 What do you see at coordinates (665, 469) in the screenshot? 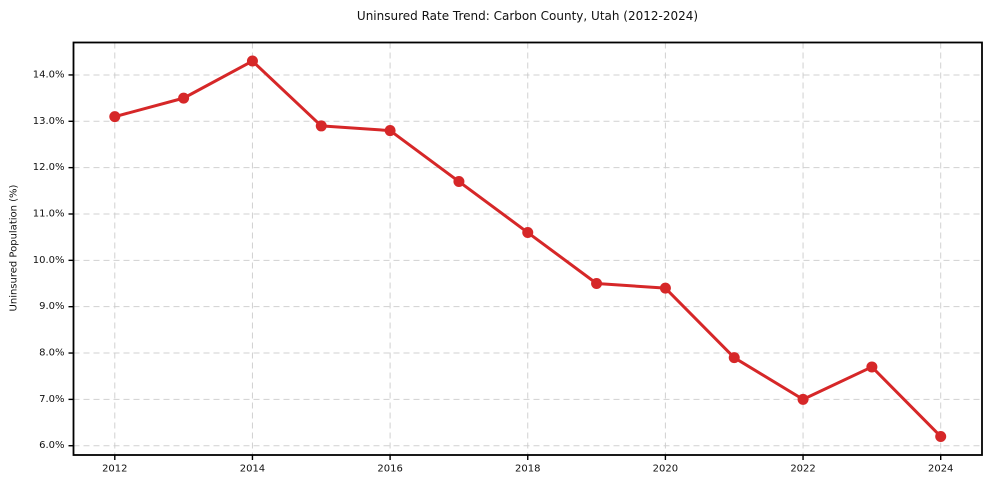
I see `x-tick-label: 2020` at bounding box center [665, 469].